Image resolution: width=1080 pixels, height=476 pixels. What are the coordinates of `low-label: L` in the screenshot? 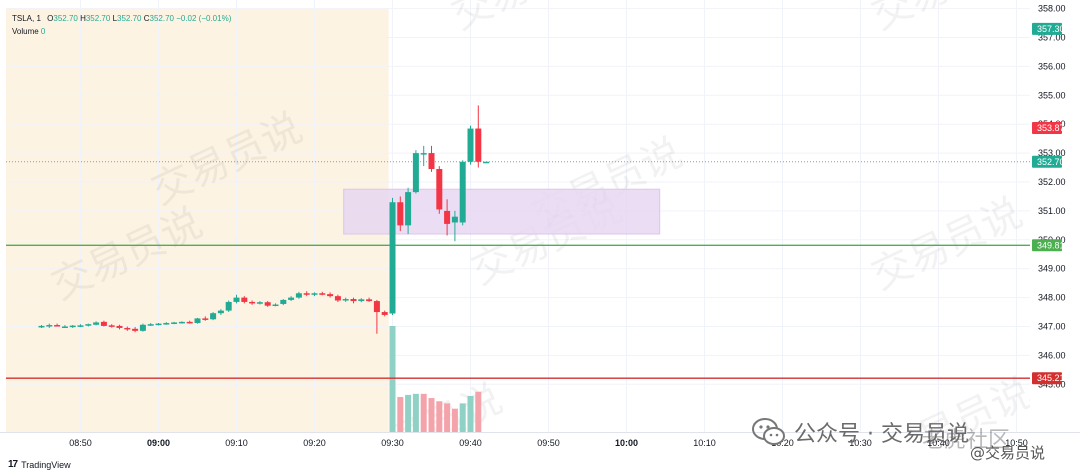 It's located at (115, 18).